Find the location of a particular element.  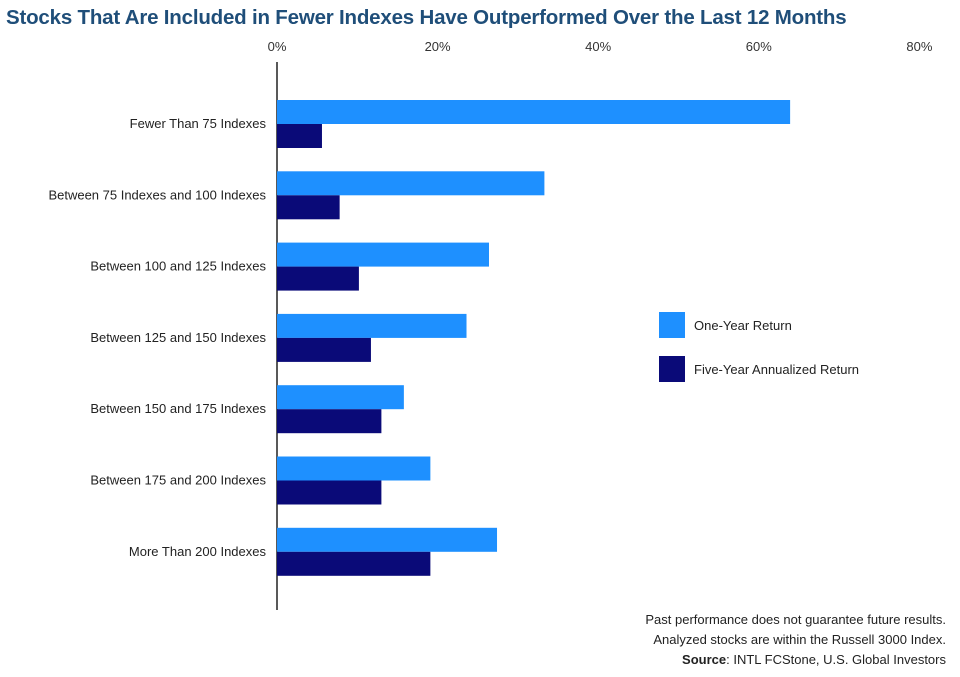

x-tick-label: 0% is located at coordinates (277, 46).